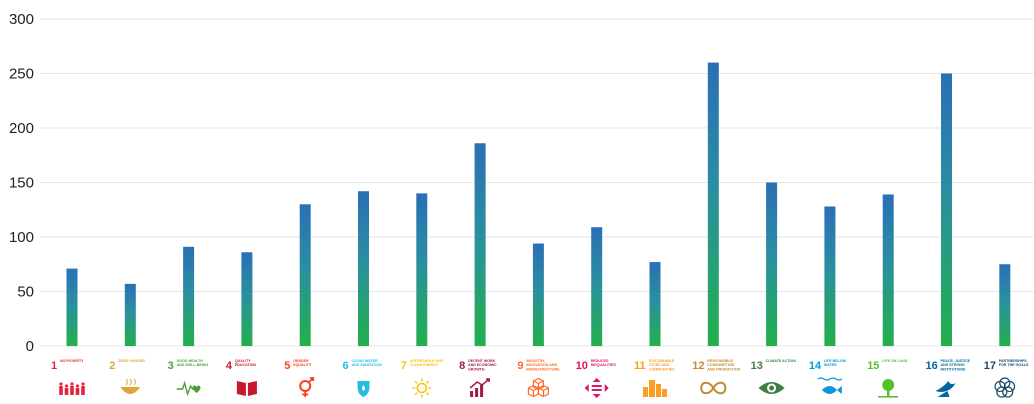 The width and height of the screenshot is (1034, 404). What do you see at coordinates (229, 366) in the screenshot?
I see `sdg-goal-number: 4` at bounding box center [229, 366].